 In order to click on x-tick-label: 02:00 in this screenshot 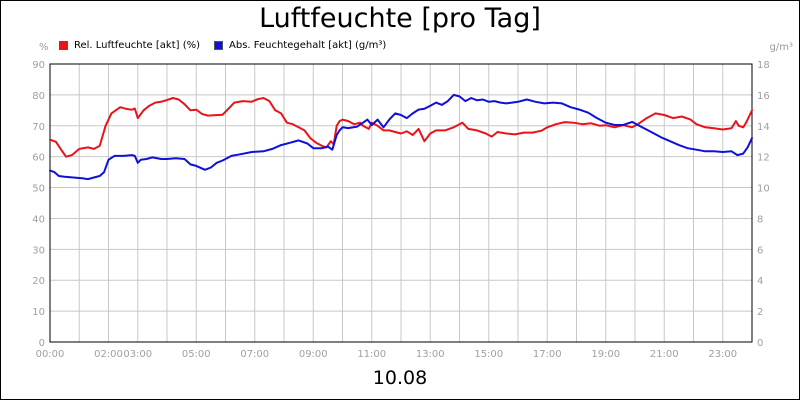, I will do `click(108, 354)`.